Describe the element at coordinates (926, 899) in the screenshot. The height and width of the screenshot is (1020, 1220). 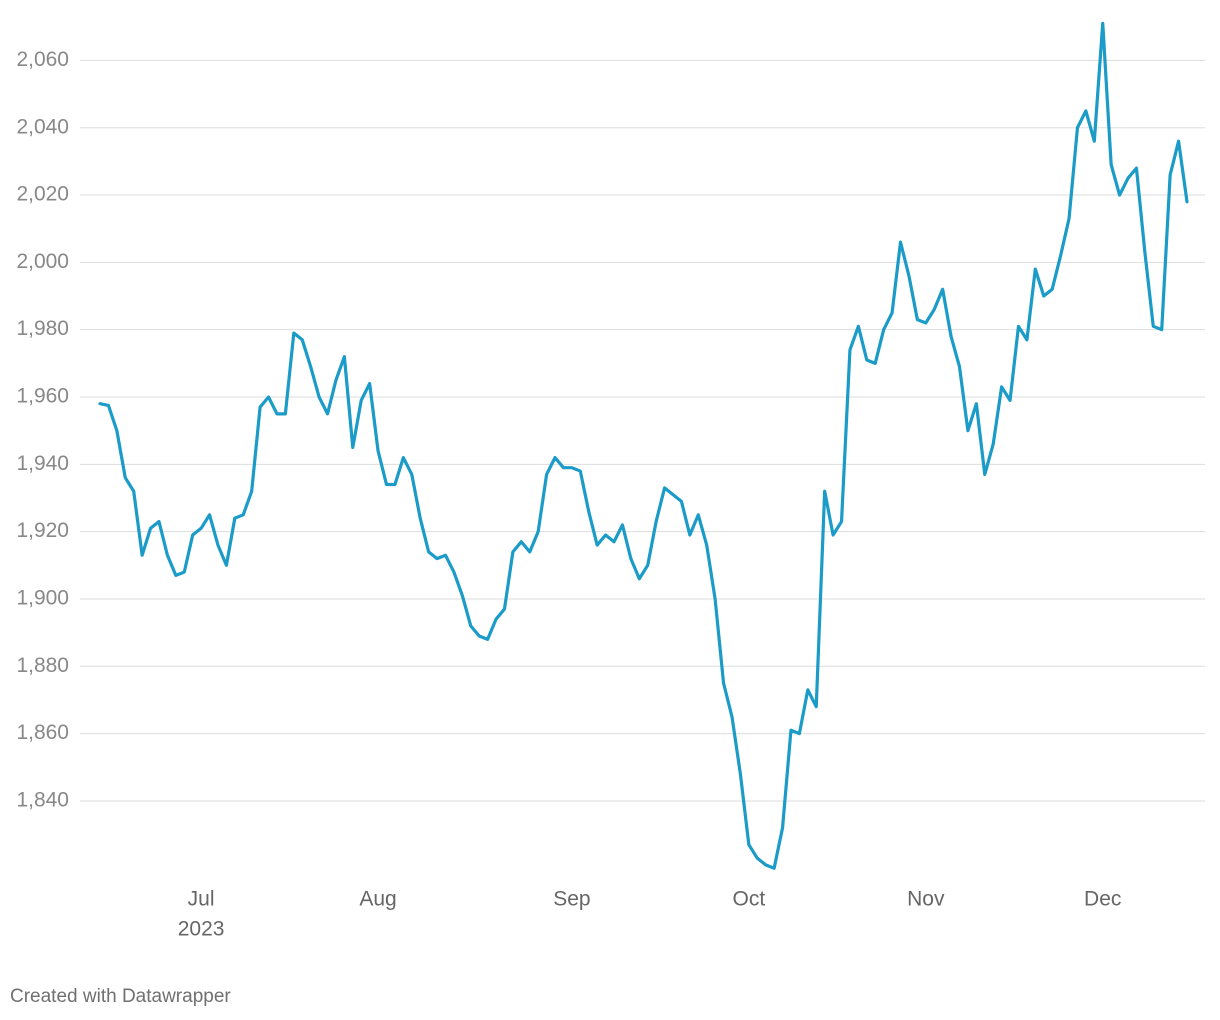
I see `x-tick-label: Nov` at that location.